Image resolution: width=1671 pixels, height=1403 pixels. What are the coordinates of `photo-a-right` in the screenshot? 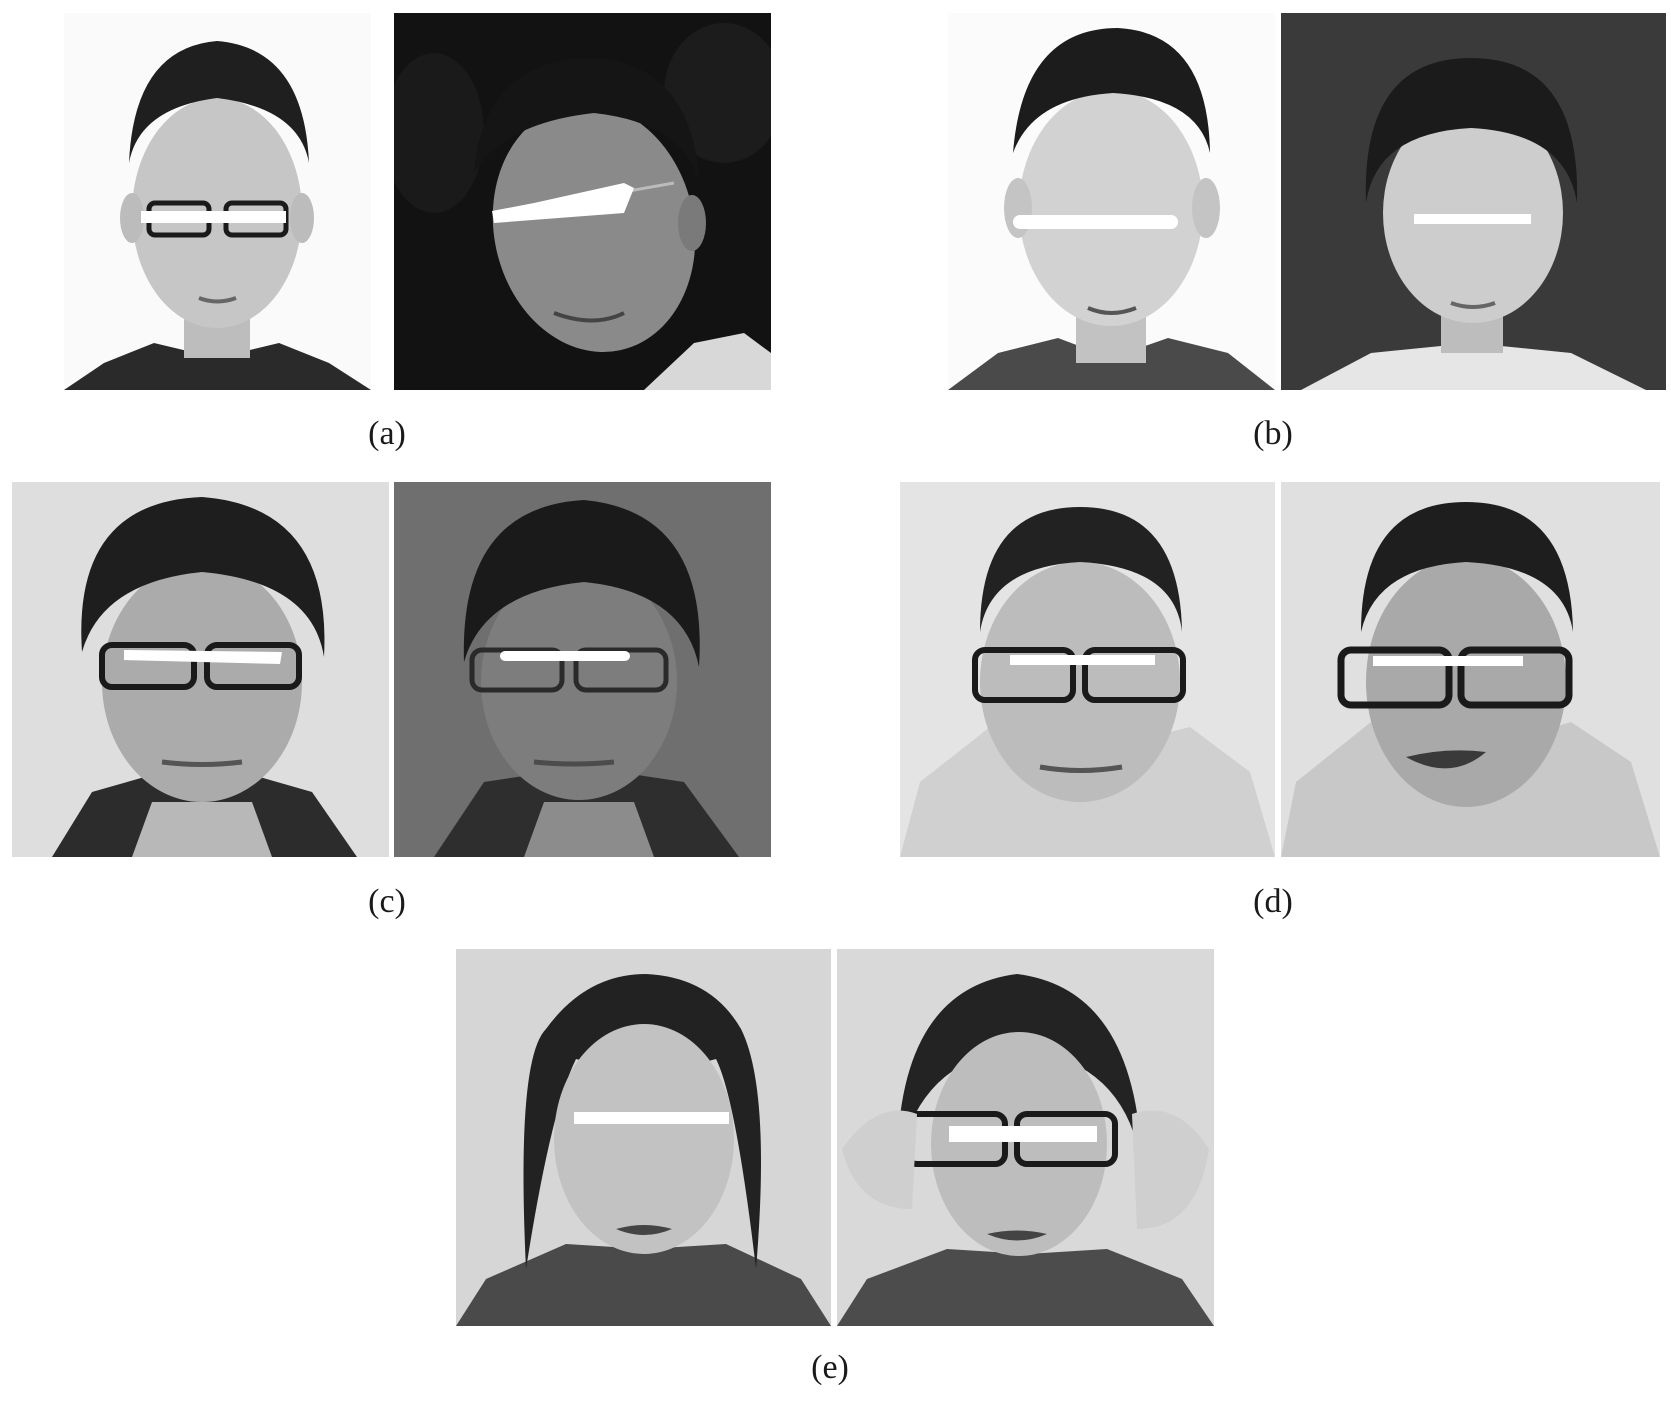 It's located at (582, 201).